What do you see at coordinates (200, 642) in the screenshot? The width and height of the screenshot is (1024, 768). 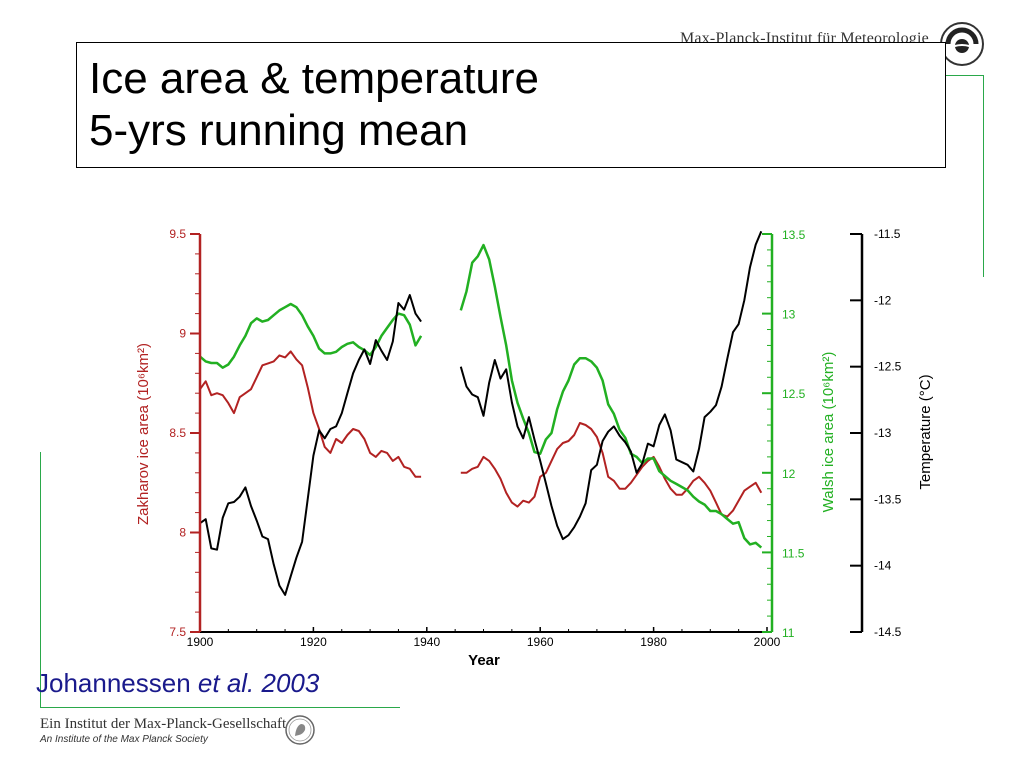 I see `x-tick-label: 1900` at bounding box center [200, 642].